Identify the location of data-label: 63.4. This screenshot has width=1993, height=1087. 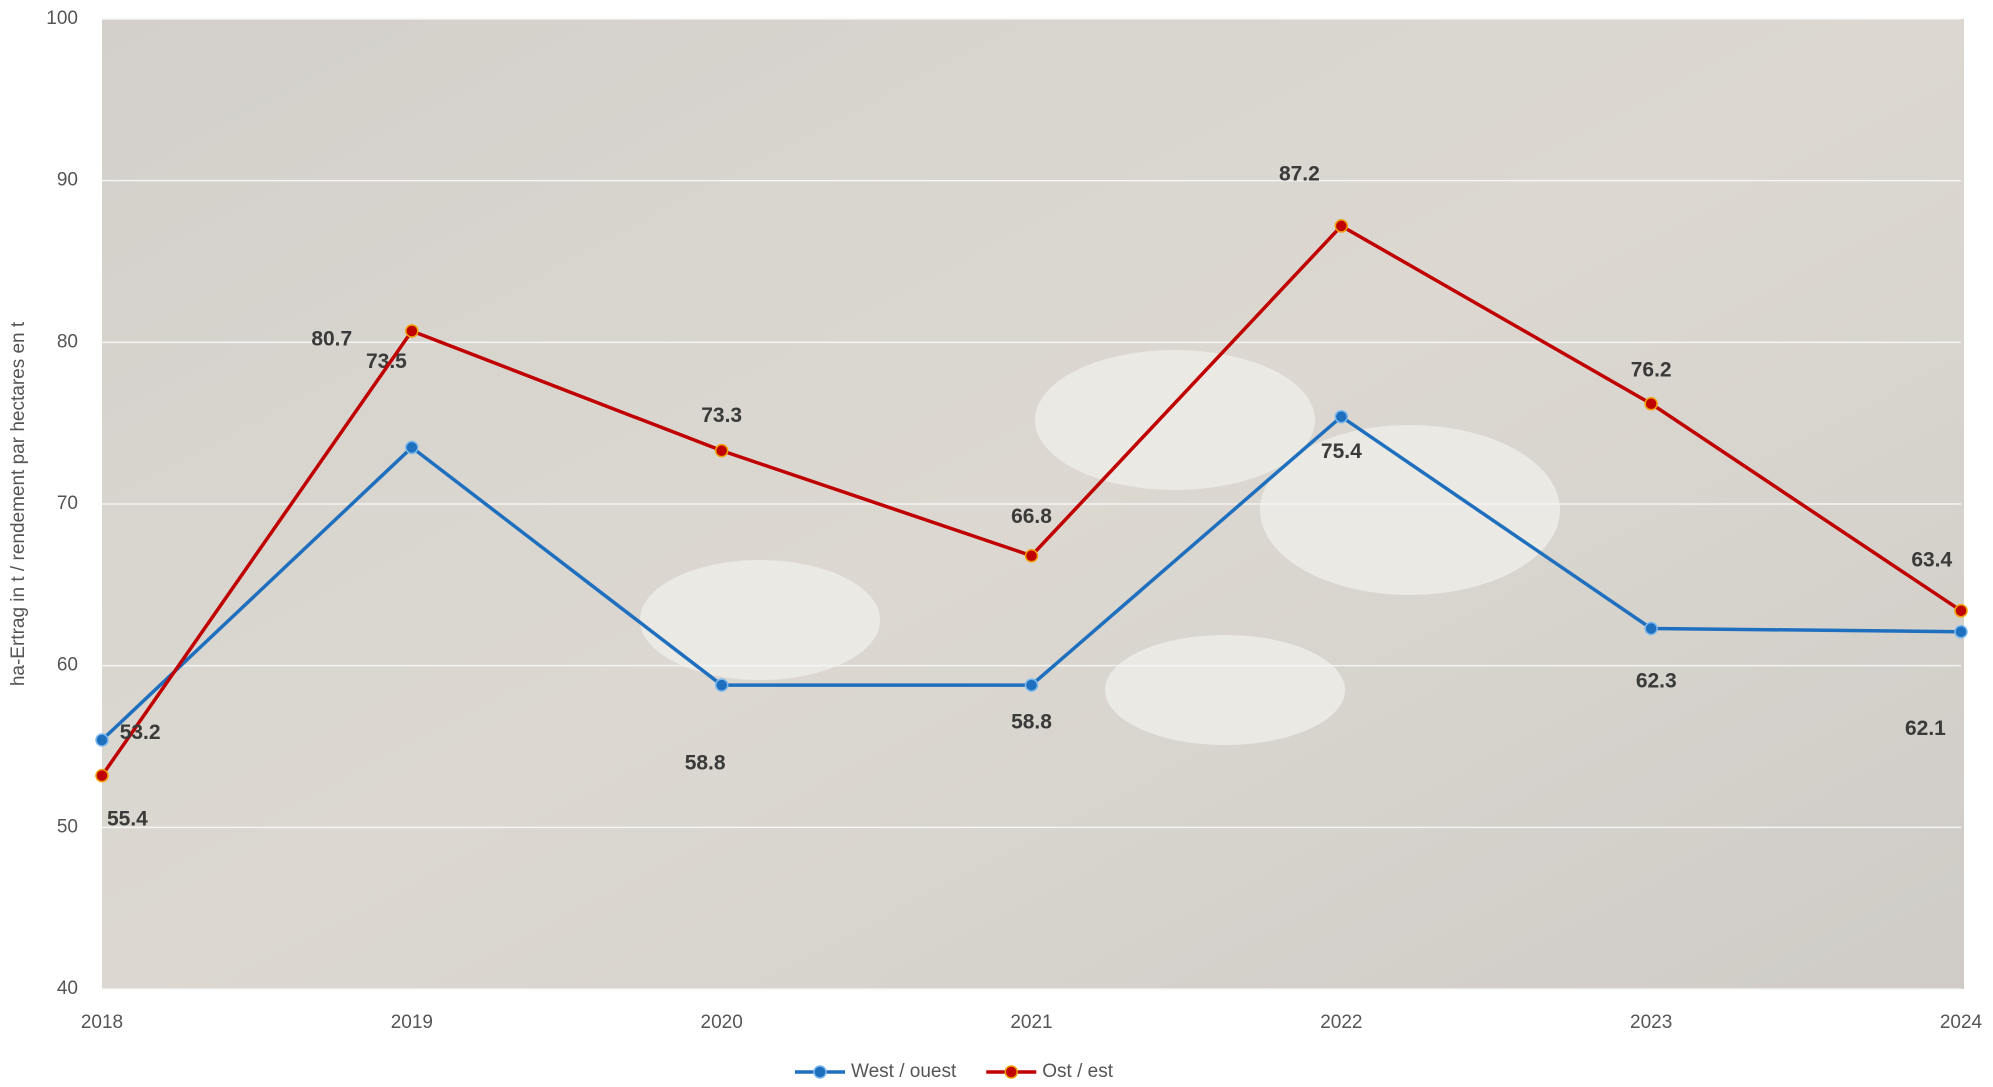
(1931, 560).